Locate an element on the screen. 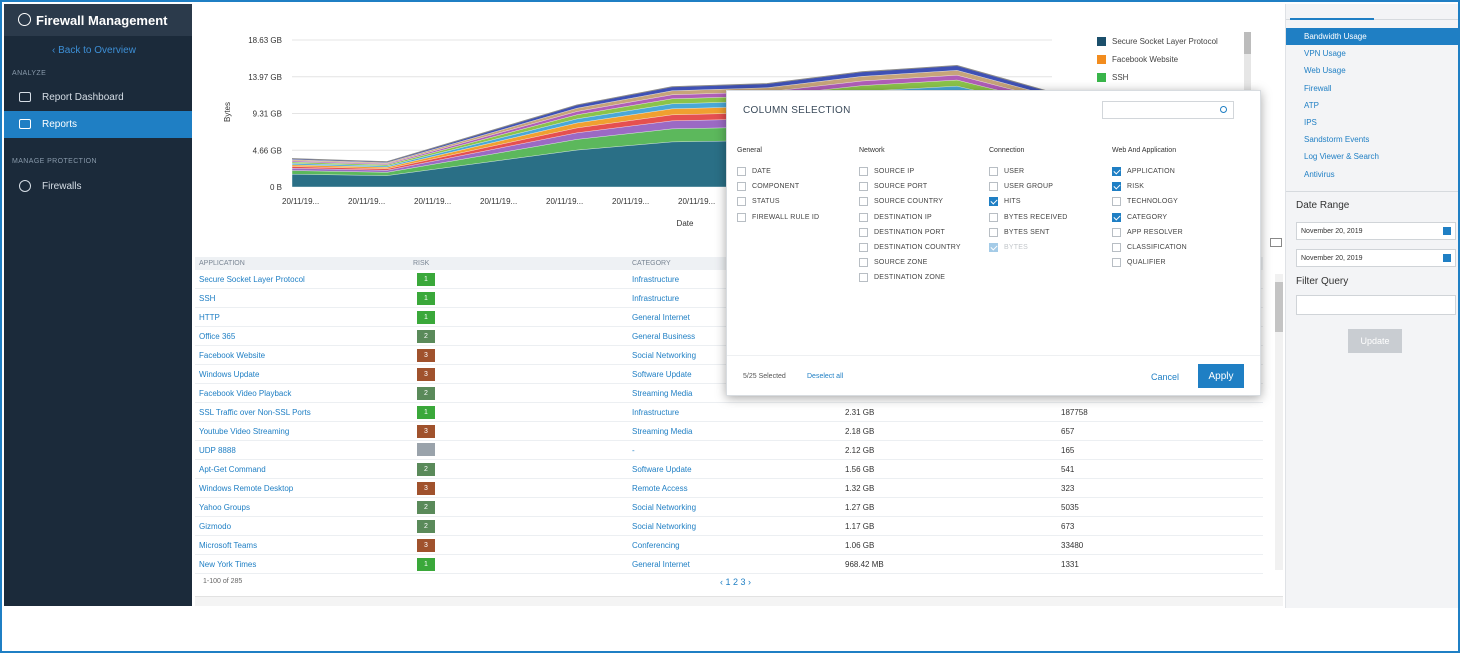  table-row: Microsoft Teams 3 Conferencing 1.06 GB 33480 is located at coordinates (729, 545).